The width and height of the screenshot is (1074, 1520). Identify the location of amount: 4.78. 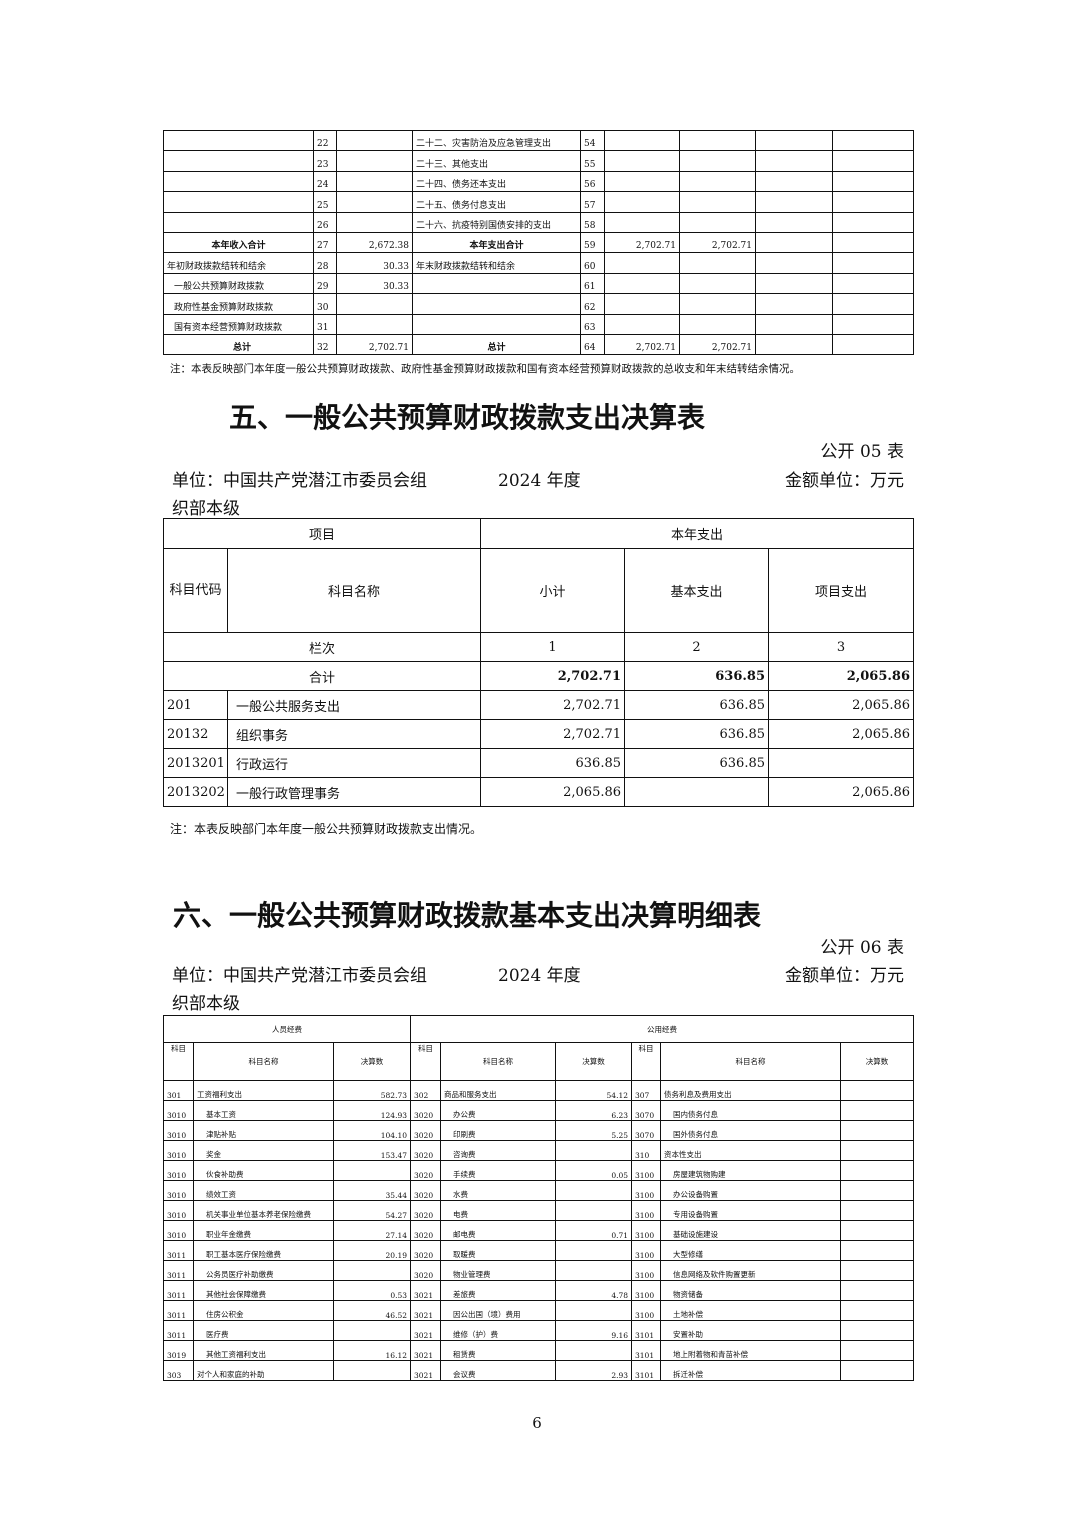
(594, 1290).